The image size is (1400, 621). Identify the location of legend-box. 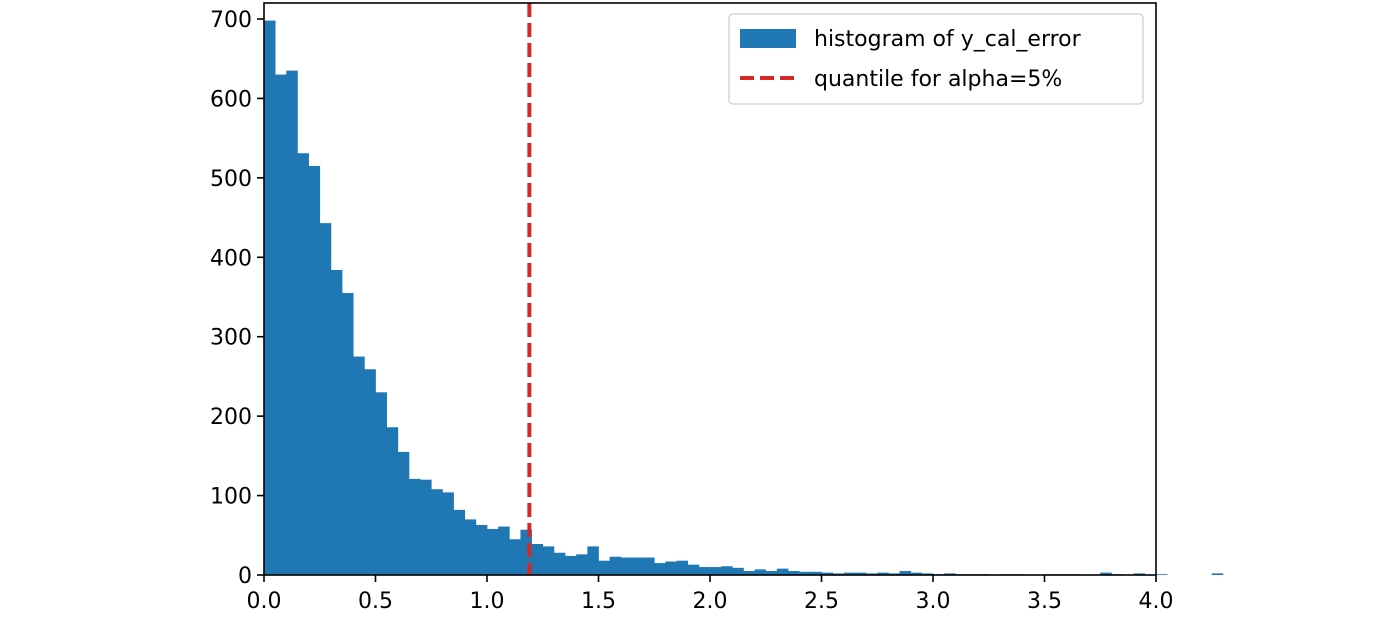
(936, 59).